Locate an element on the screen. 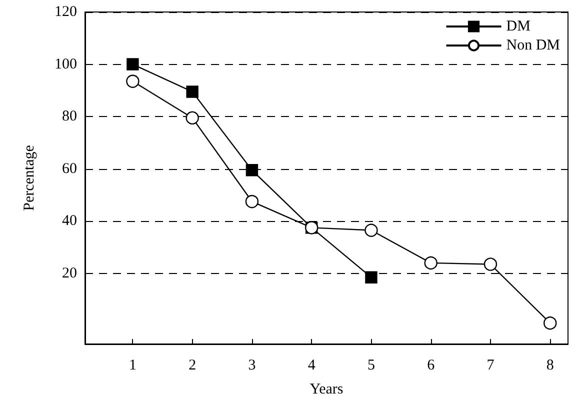  x-tick-label: 8 is located at coordinates (550, 366).